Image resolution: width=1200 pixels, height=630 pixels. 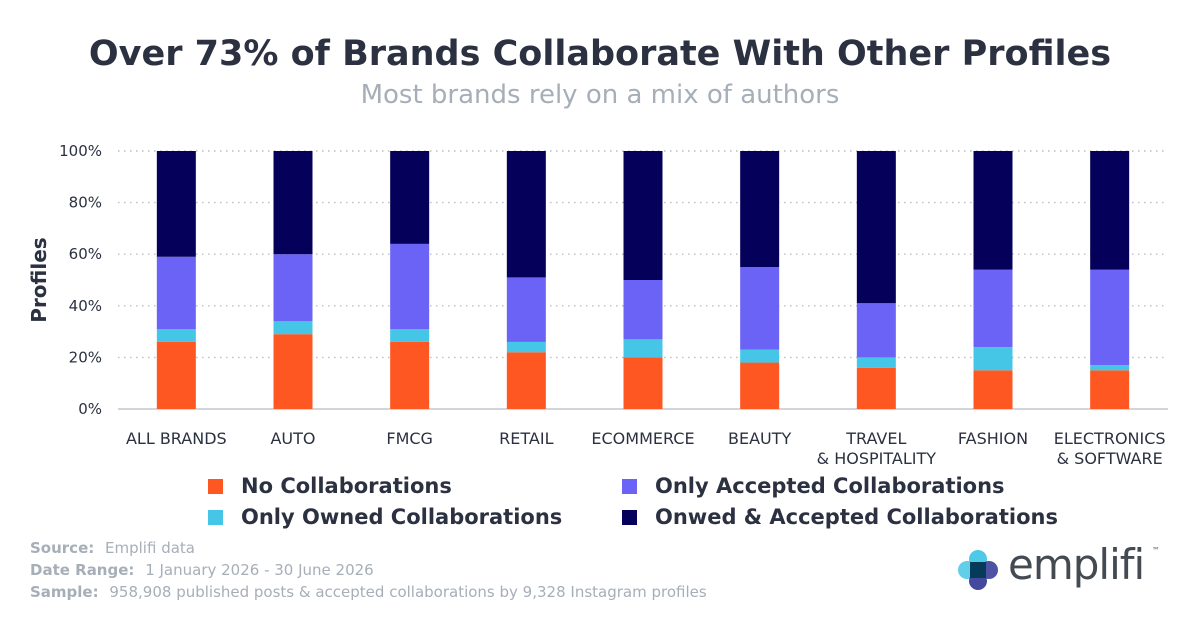 What do you see at coordinates (64, 592) in the screenshot?
I see `footer-sample-label: Sample:` at bounding box center [64, 592].